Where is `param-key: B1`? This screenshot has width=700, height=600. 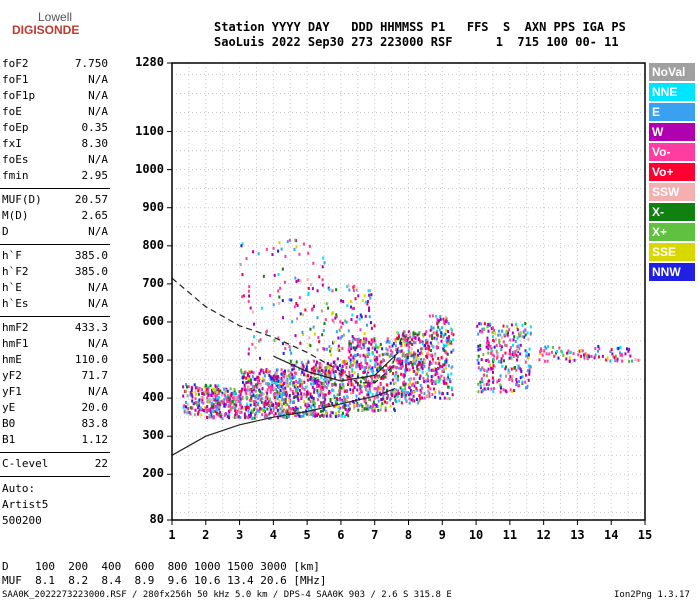
param-key: B1 is located at coordinates (9, 439).